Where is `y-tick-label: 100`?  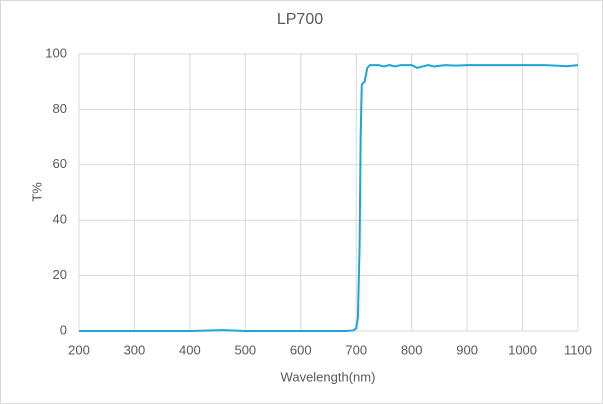
y-tick-label: 100 is located at coordinates (56, 52).